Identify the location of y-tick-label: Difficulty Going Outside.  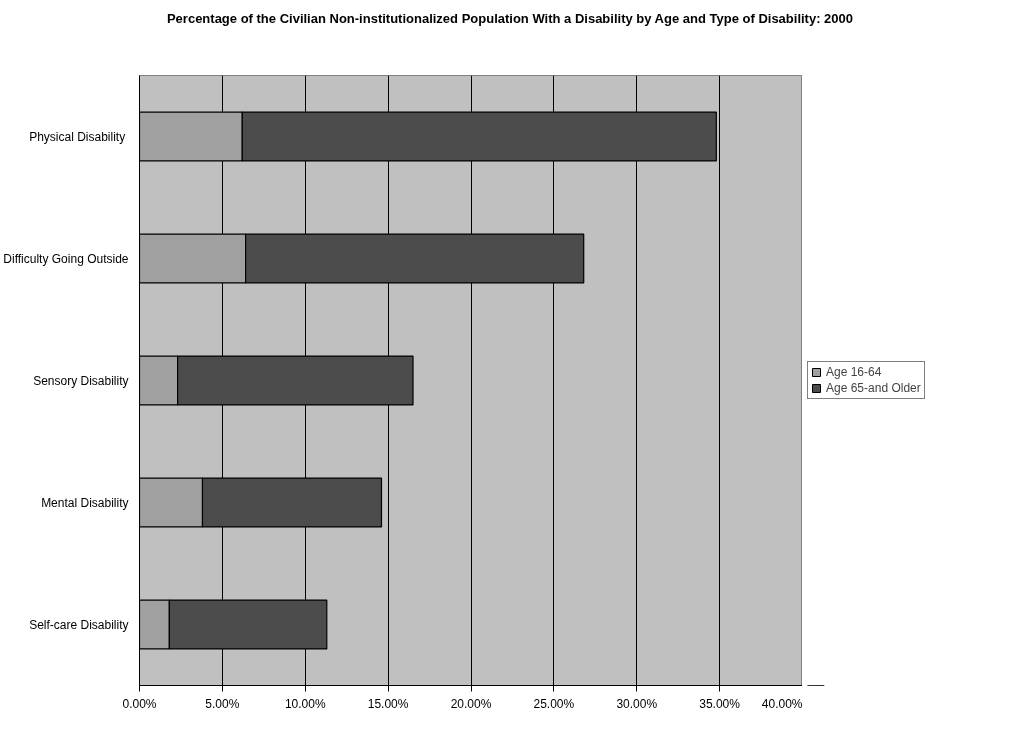
(66, 258).